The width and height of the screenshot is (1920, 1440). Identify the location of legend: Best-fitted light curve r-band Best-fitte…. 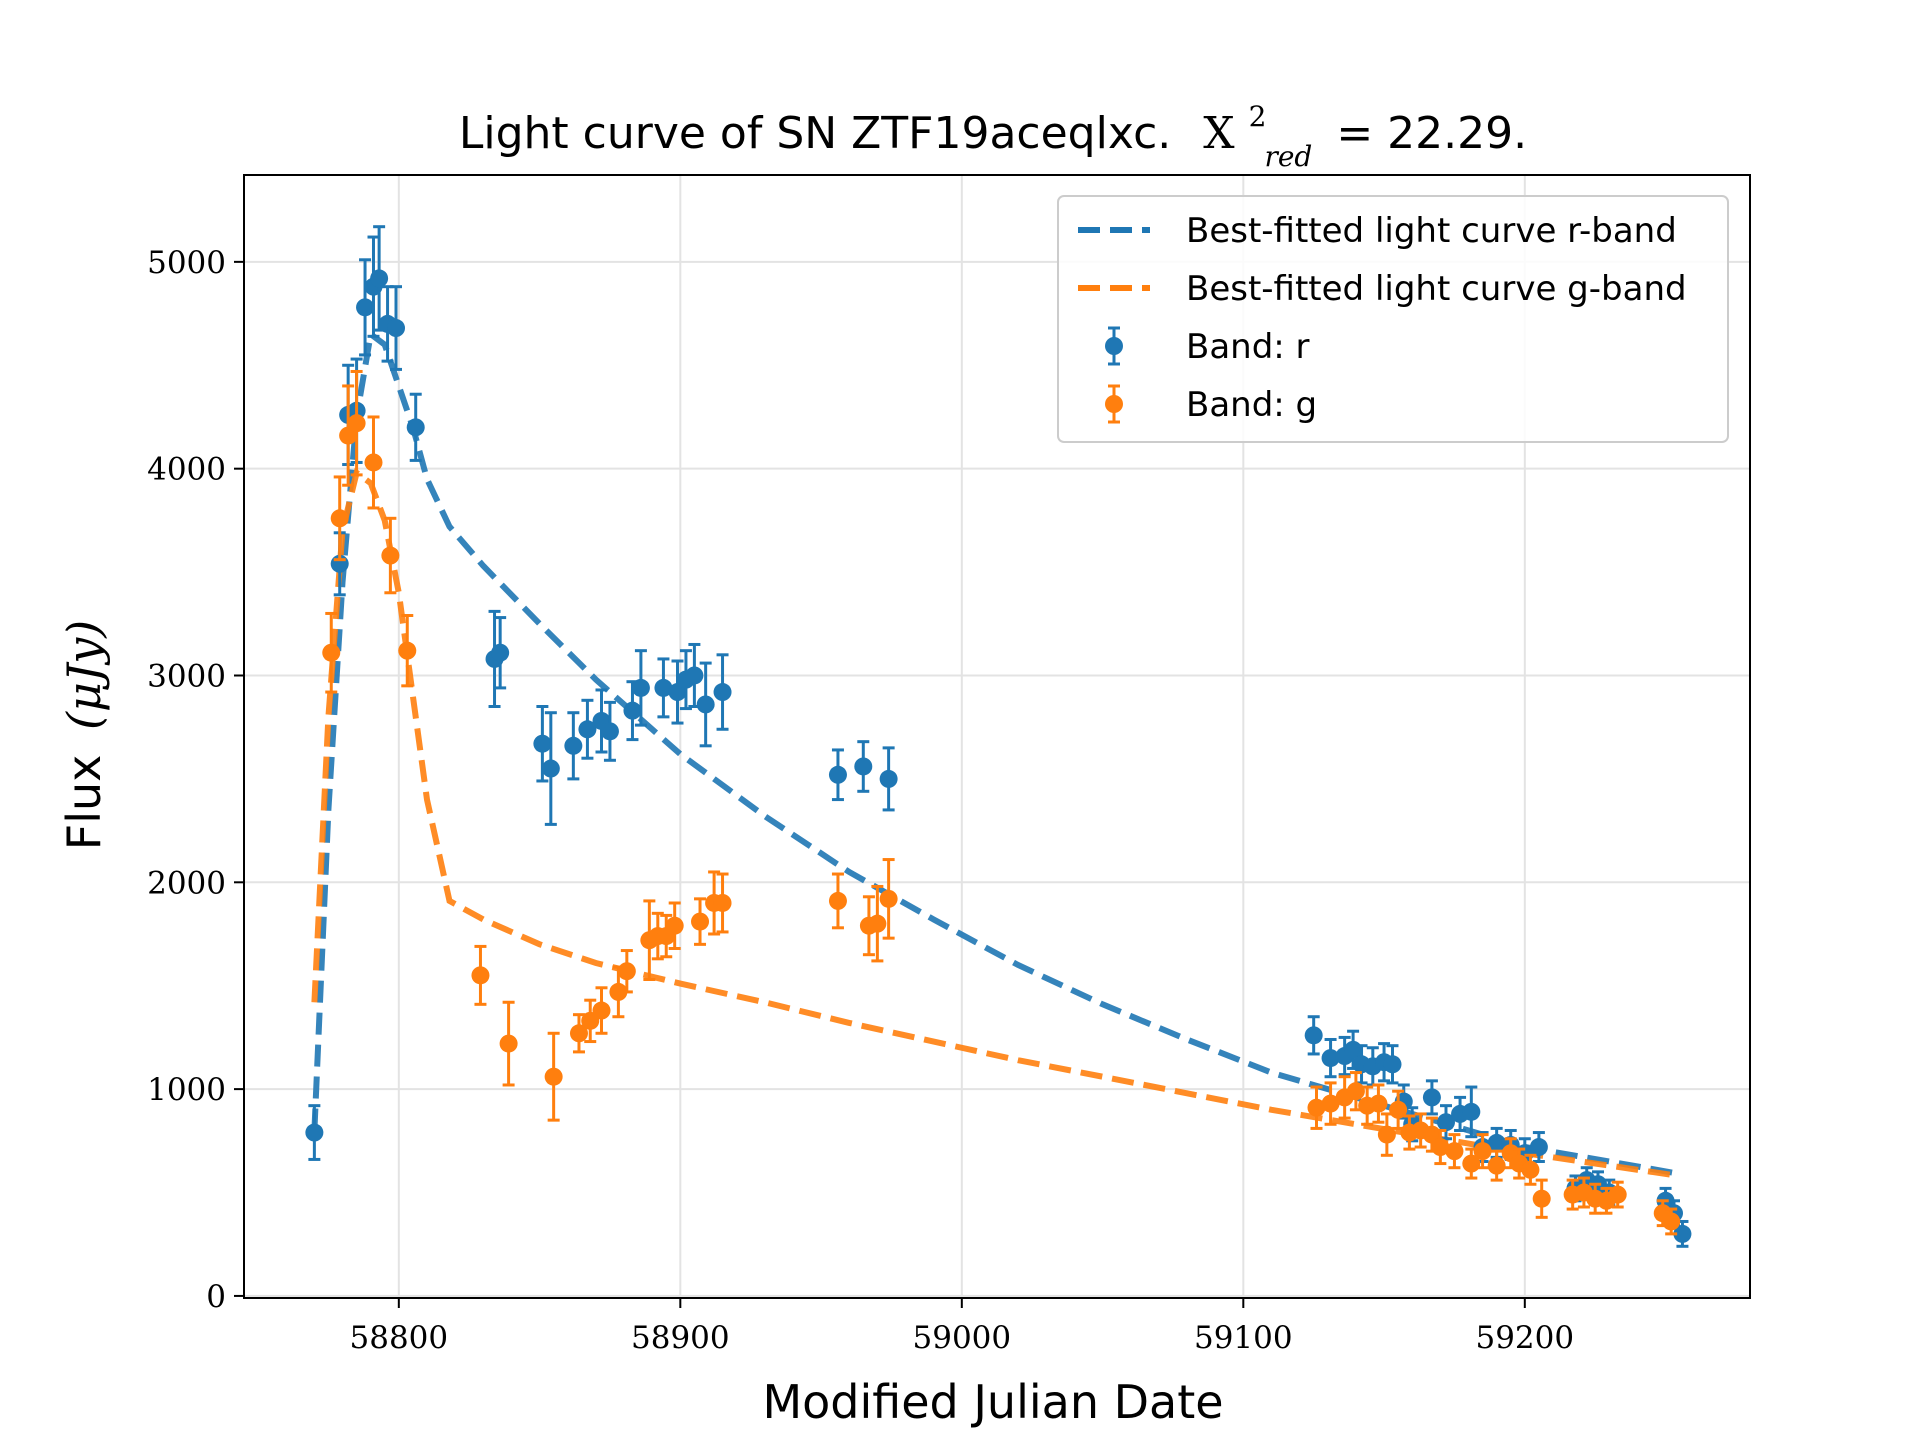
(1393, 319).